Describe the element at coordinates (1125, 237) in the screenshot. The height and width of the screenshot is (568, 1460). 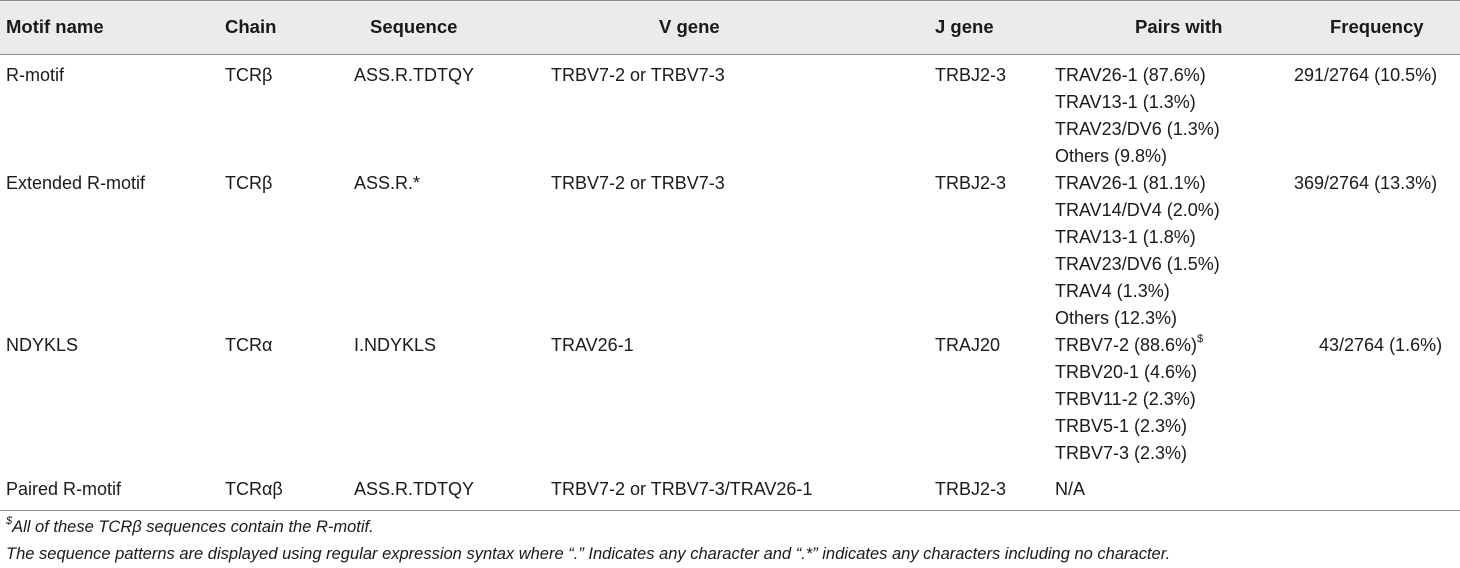
I see `pair-item: TRAV13-1 (1.8%)` at that location.